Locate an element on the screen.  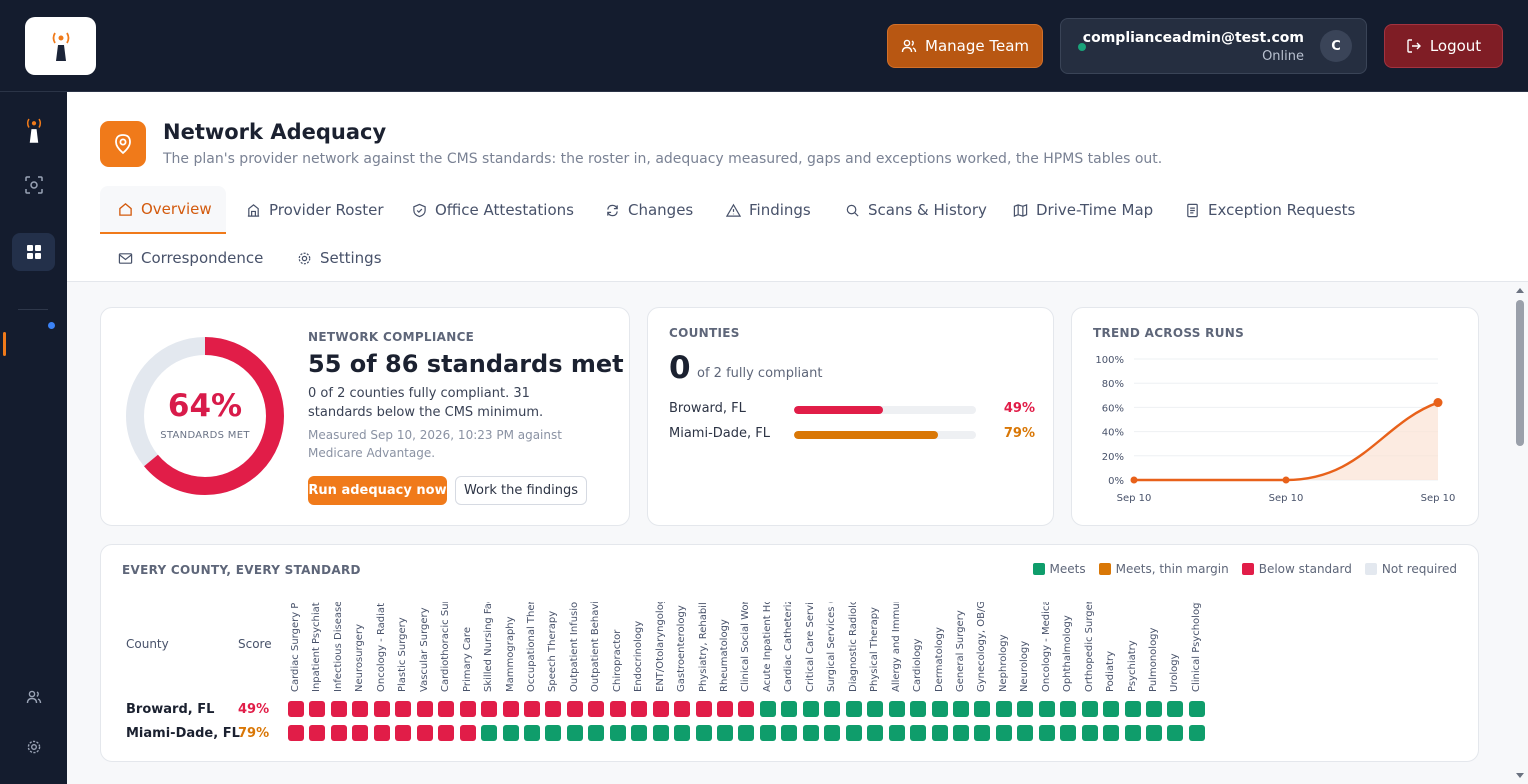
avatar: C is located at coordinates (1336, 46).